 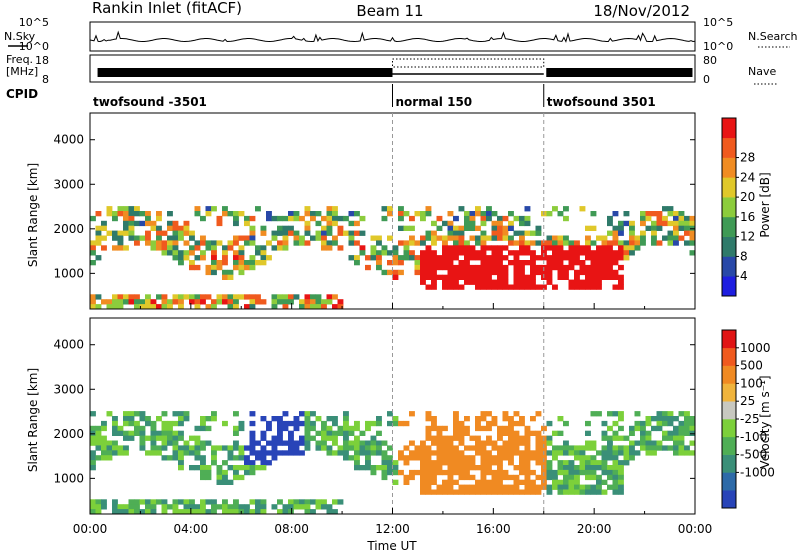 What do you see at coordinates (33, 215) in the screenshot?
I see `power-ylabel: Slant Range [km]` at bounding box center [33, 215].